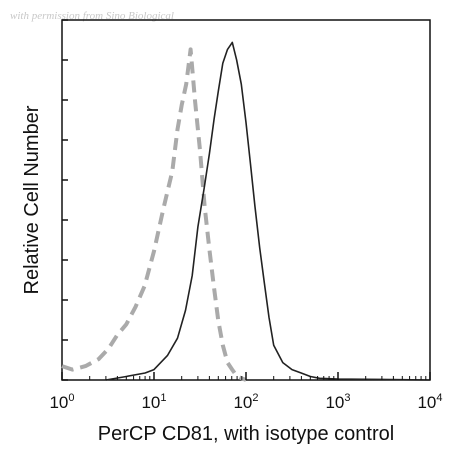 Image resolution: width=450 pixels, height=470 pixels. Describe the element at coordinates (153, 402) in the screenshot. I see `x-tick-label: 10¹` at that location.